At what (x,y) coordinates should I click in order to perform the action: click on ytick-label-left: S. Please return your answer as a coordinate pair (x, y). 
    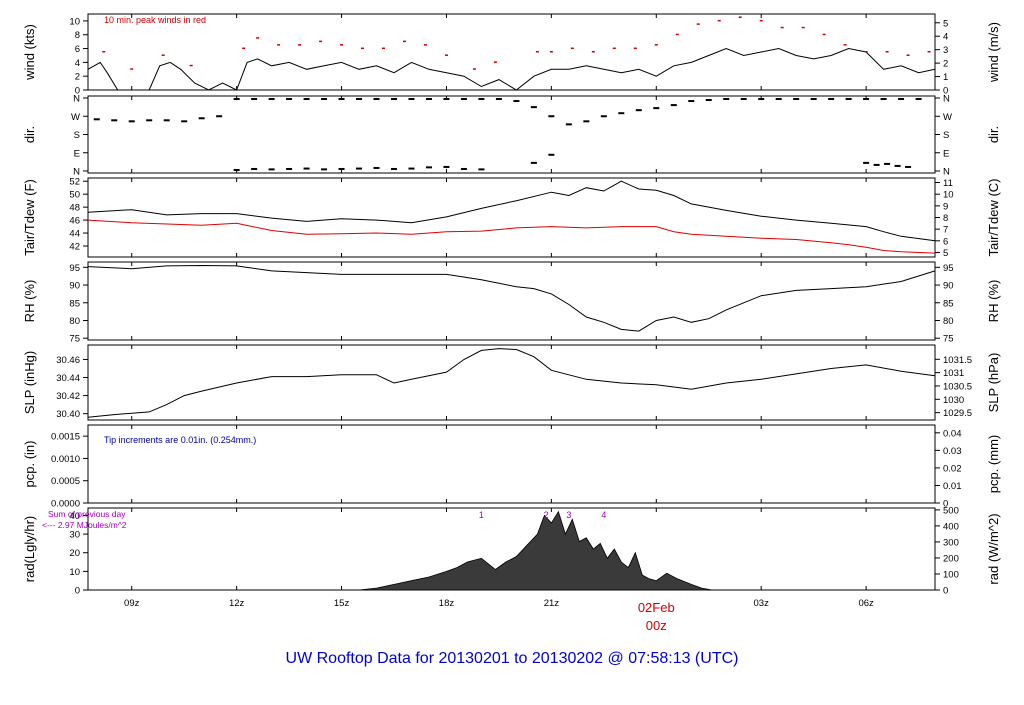
    Looking at the image, I should click on (77, 135).